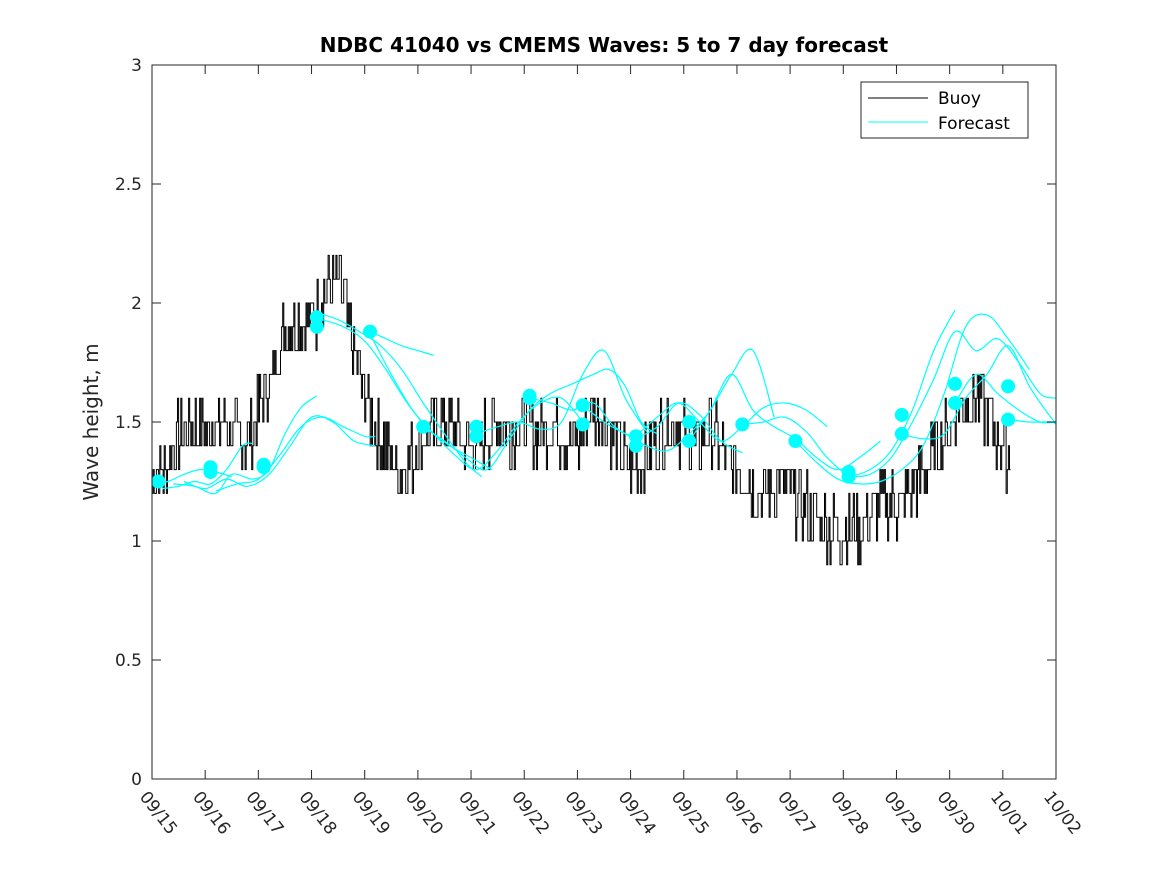 This screenshot has width=1167, height=875. Describe the element at coordinates (959, 99) in the screenshot. I see `legend-buoy-label: Buoy` at that location.